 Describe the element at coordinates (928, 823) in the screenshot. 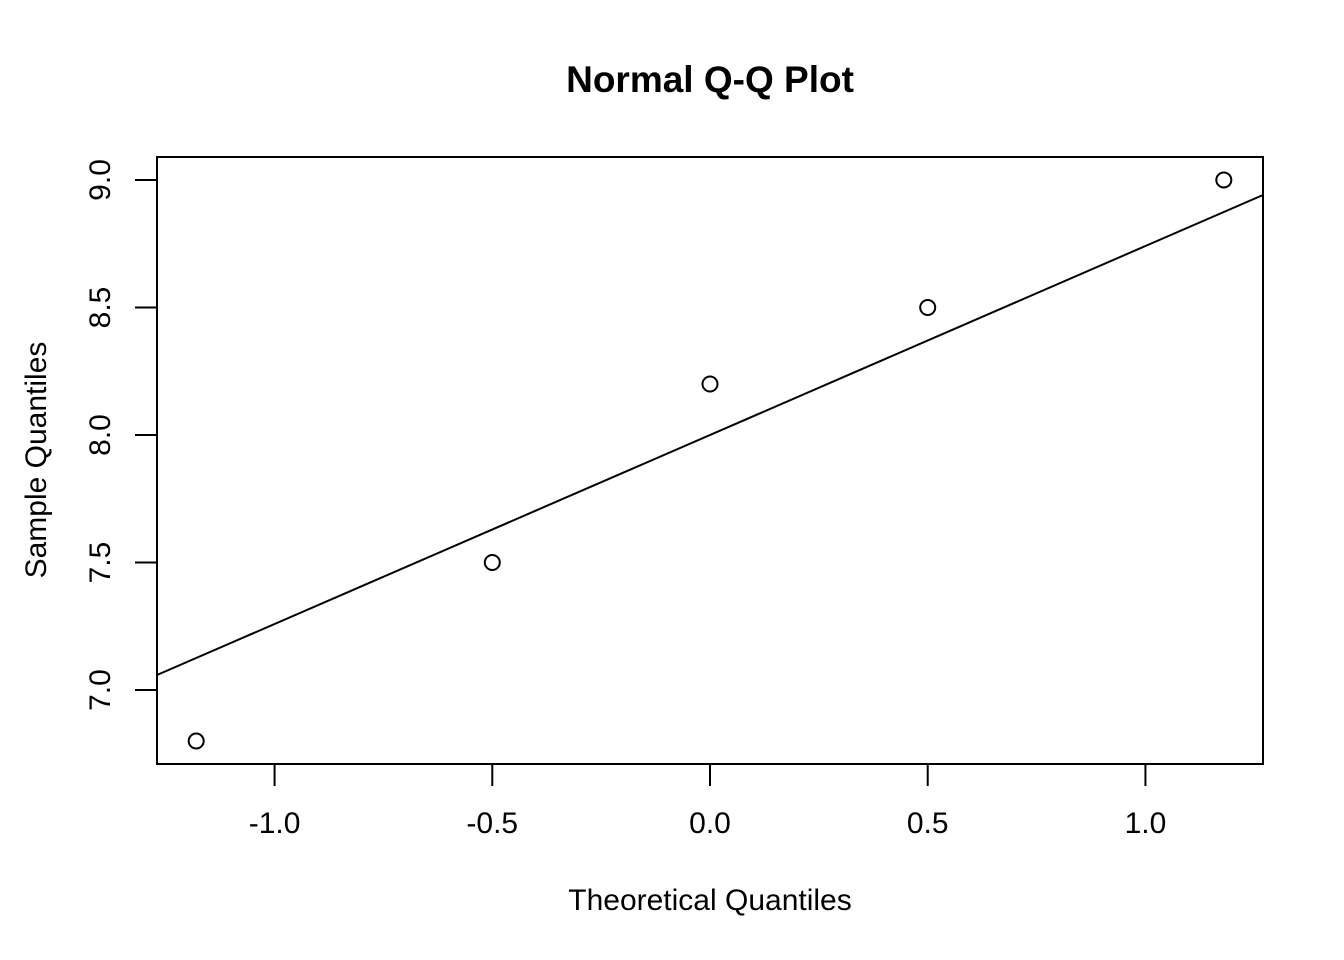

I see `x-tick-label: 0.5` at that location.